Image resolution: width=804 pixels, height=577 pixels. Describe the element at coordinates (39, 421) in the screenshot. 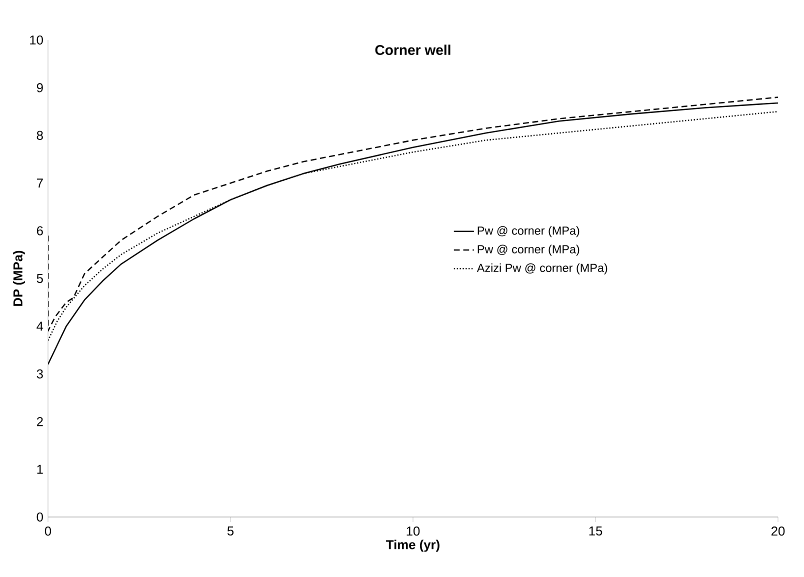

I see `y-tick-label: 2` at that location.